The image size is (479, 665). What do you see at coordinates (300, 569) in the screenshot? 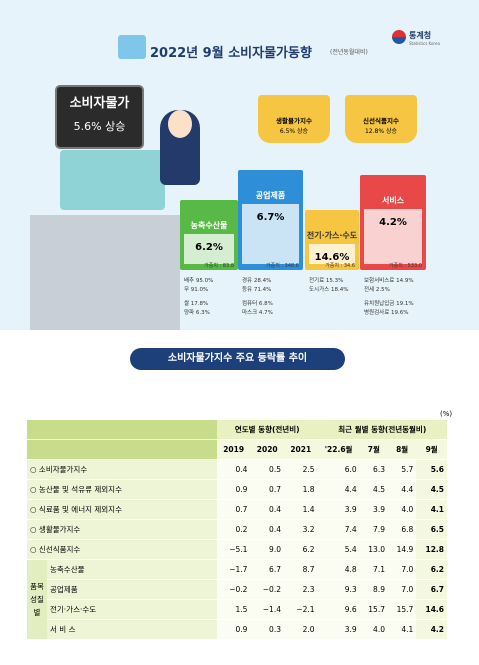
I see `table-cell: 8.7` at bounding box center [300, 569].